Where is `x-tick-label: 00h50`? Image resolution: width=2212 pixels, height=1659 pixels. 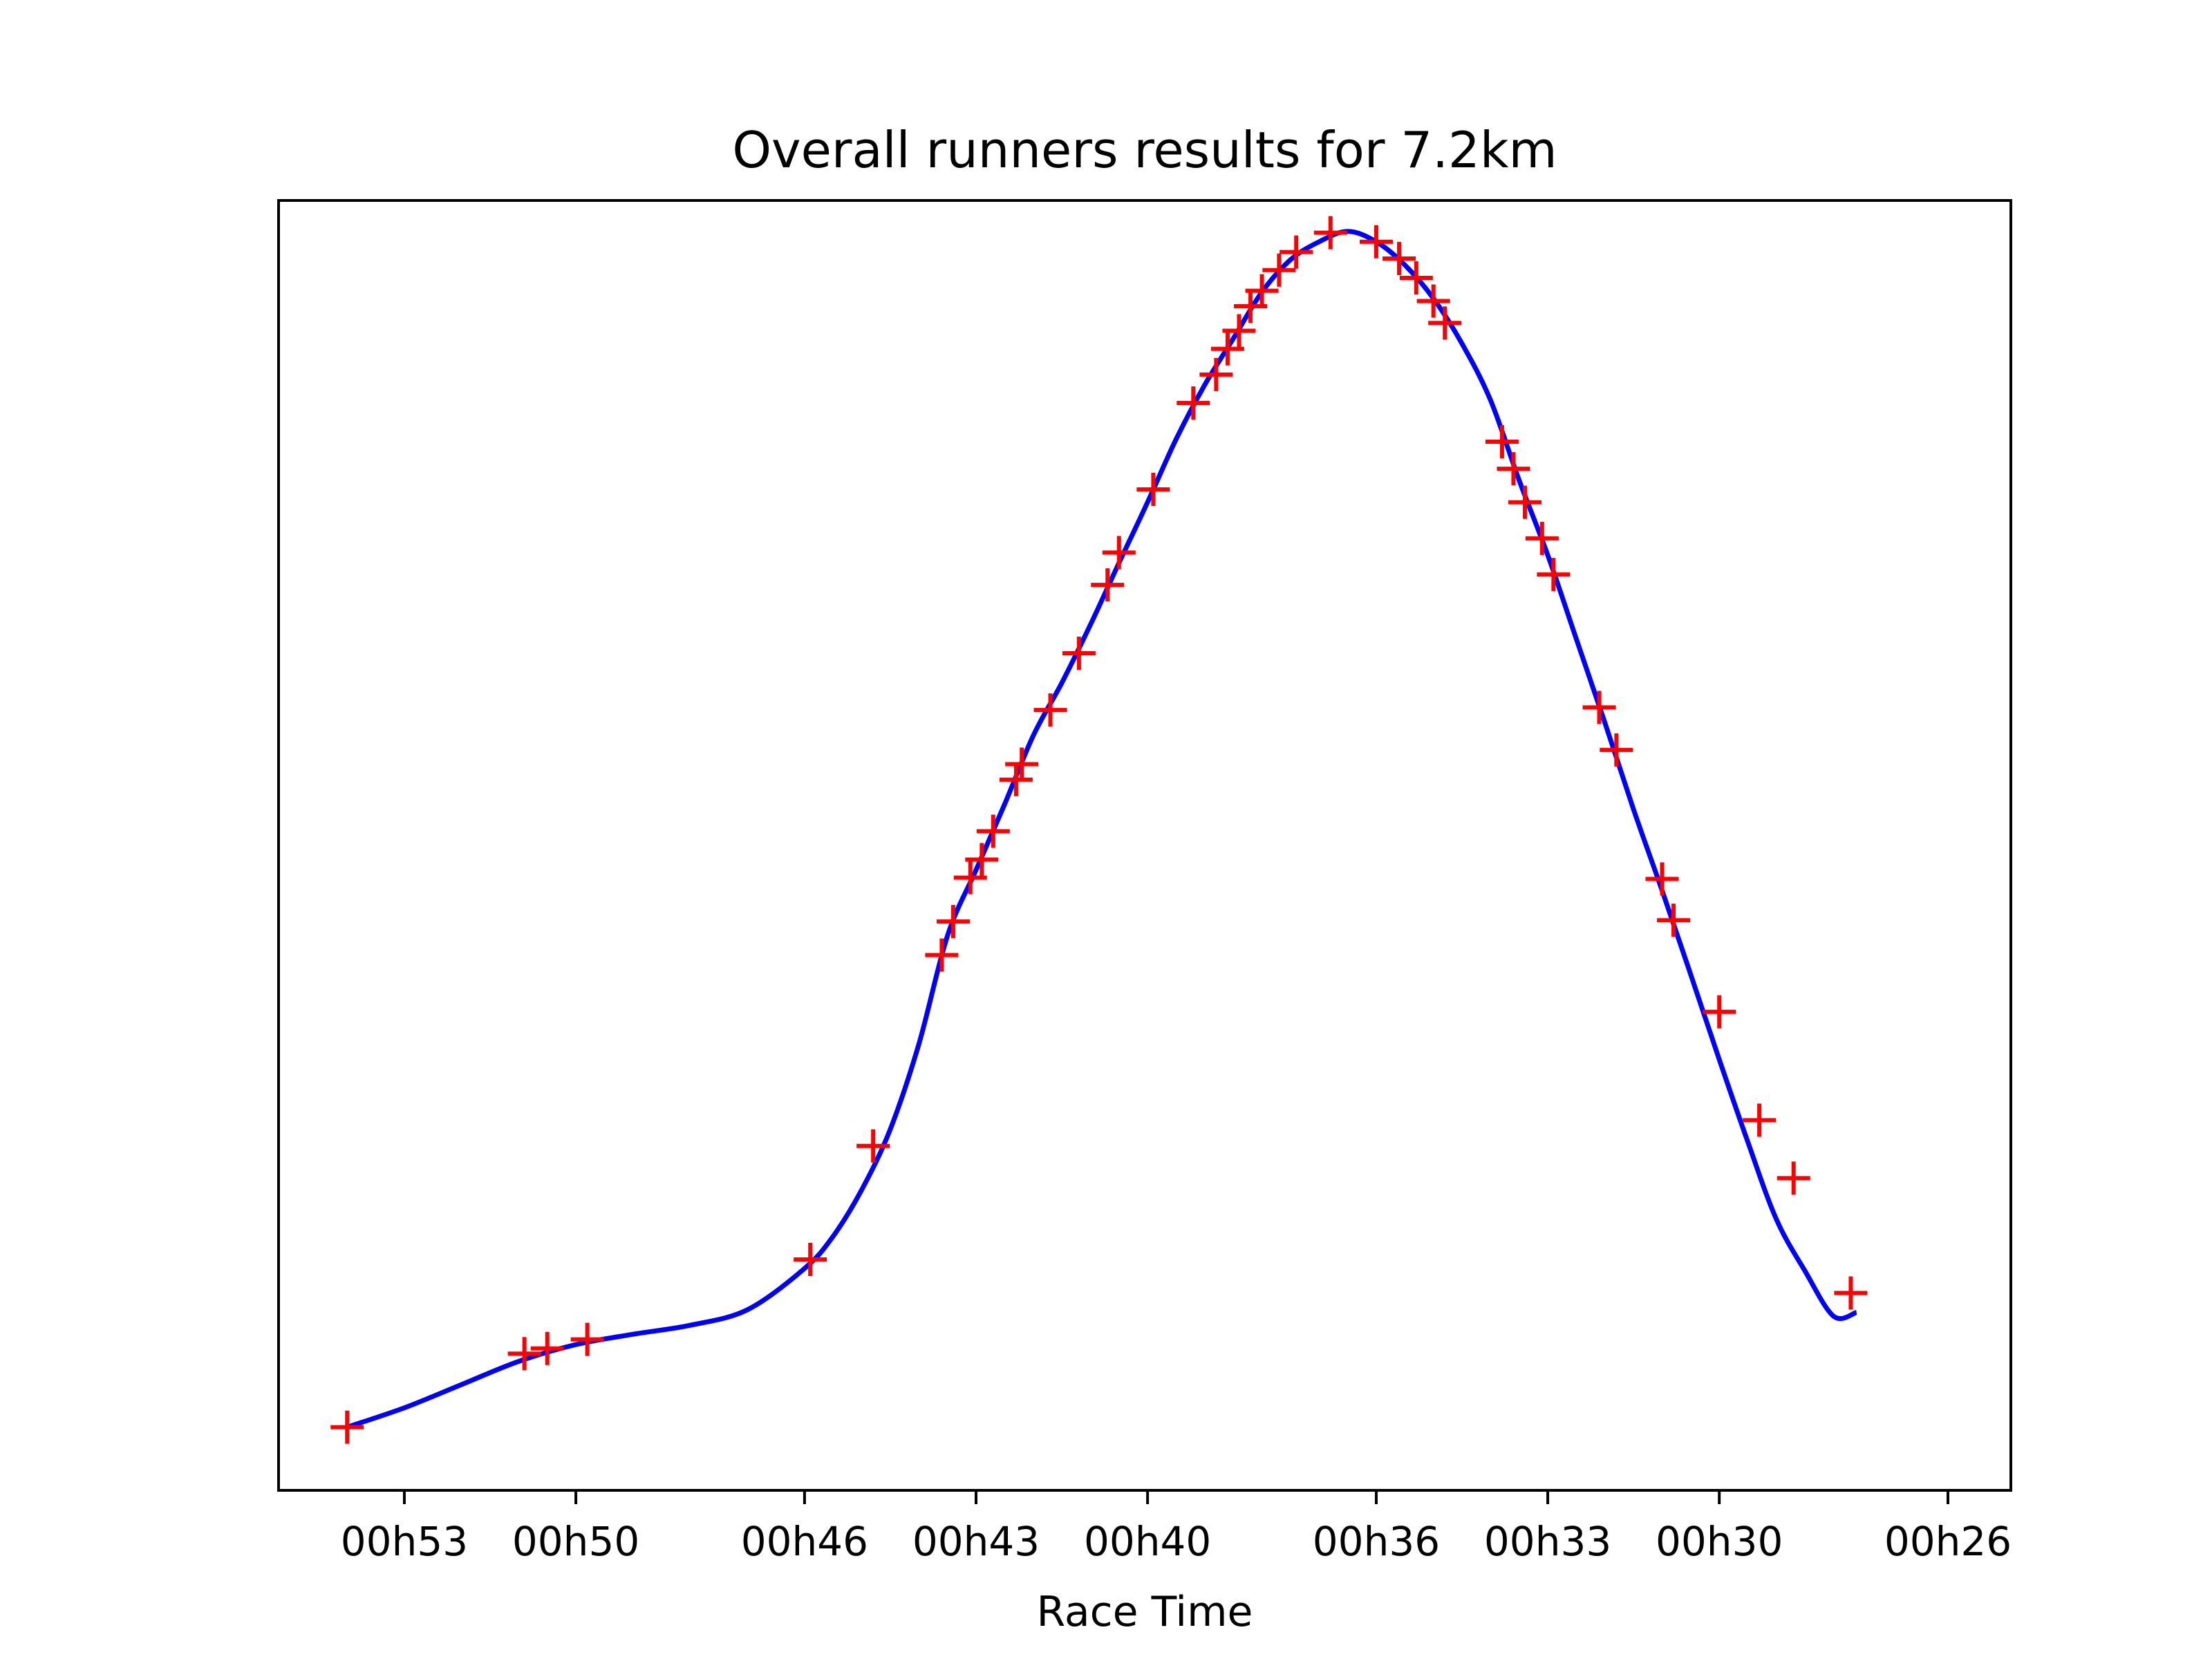 x-tick-label: 00h50 is located at coordinates (575, 1541).